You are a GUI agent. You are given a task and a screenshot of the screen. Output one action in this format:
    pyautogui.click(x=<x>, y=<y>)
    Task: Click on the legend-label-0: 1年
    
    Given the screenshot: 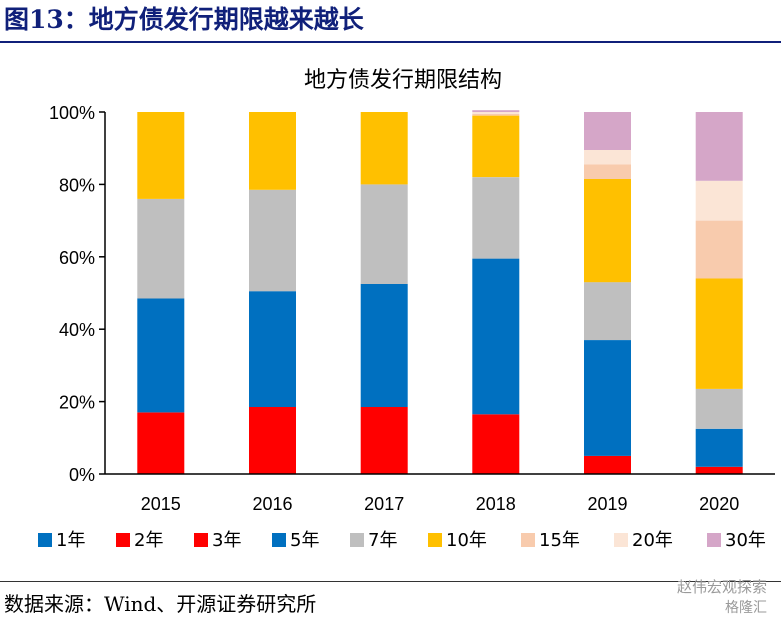 What is the action you would take?
    pyautogui.click(x=70, y=540)
    